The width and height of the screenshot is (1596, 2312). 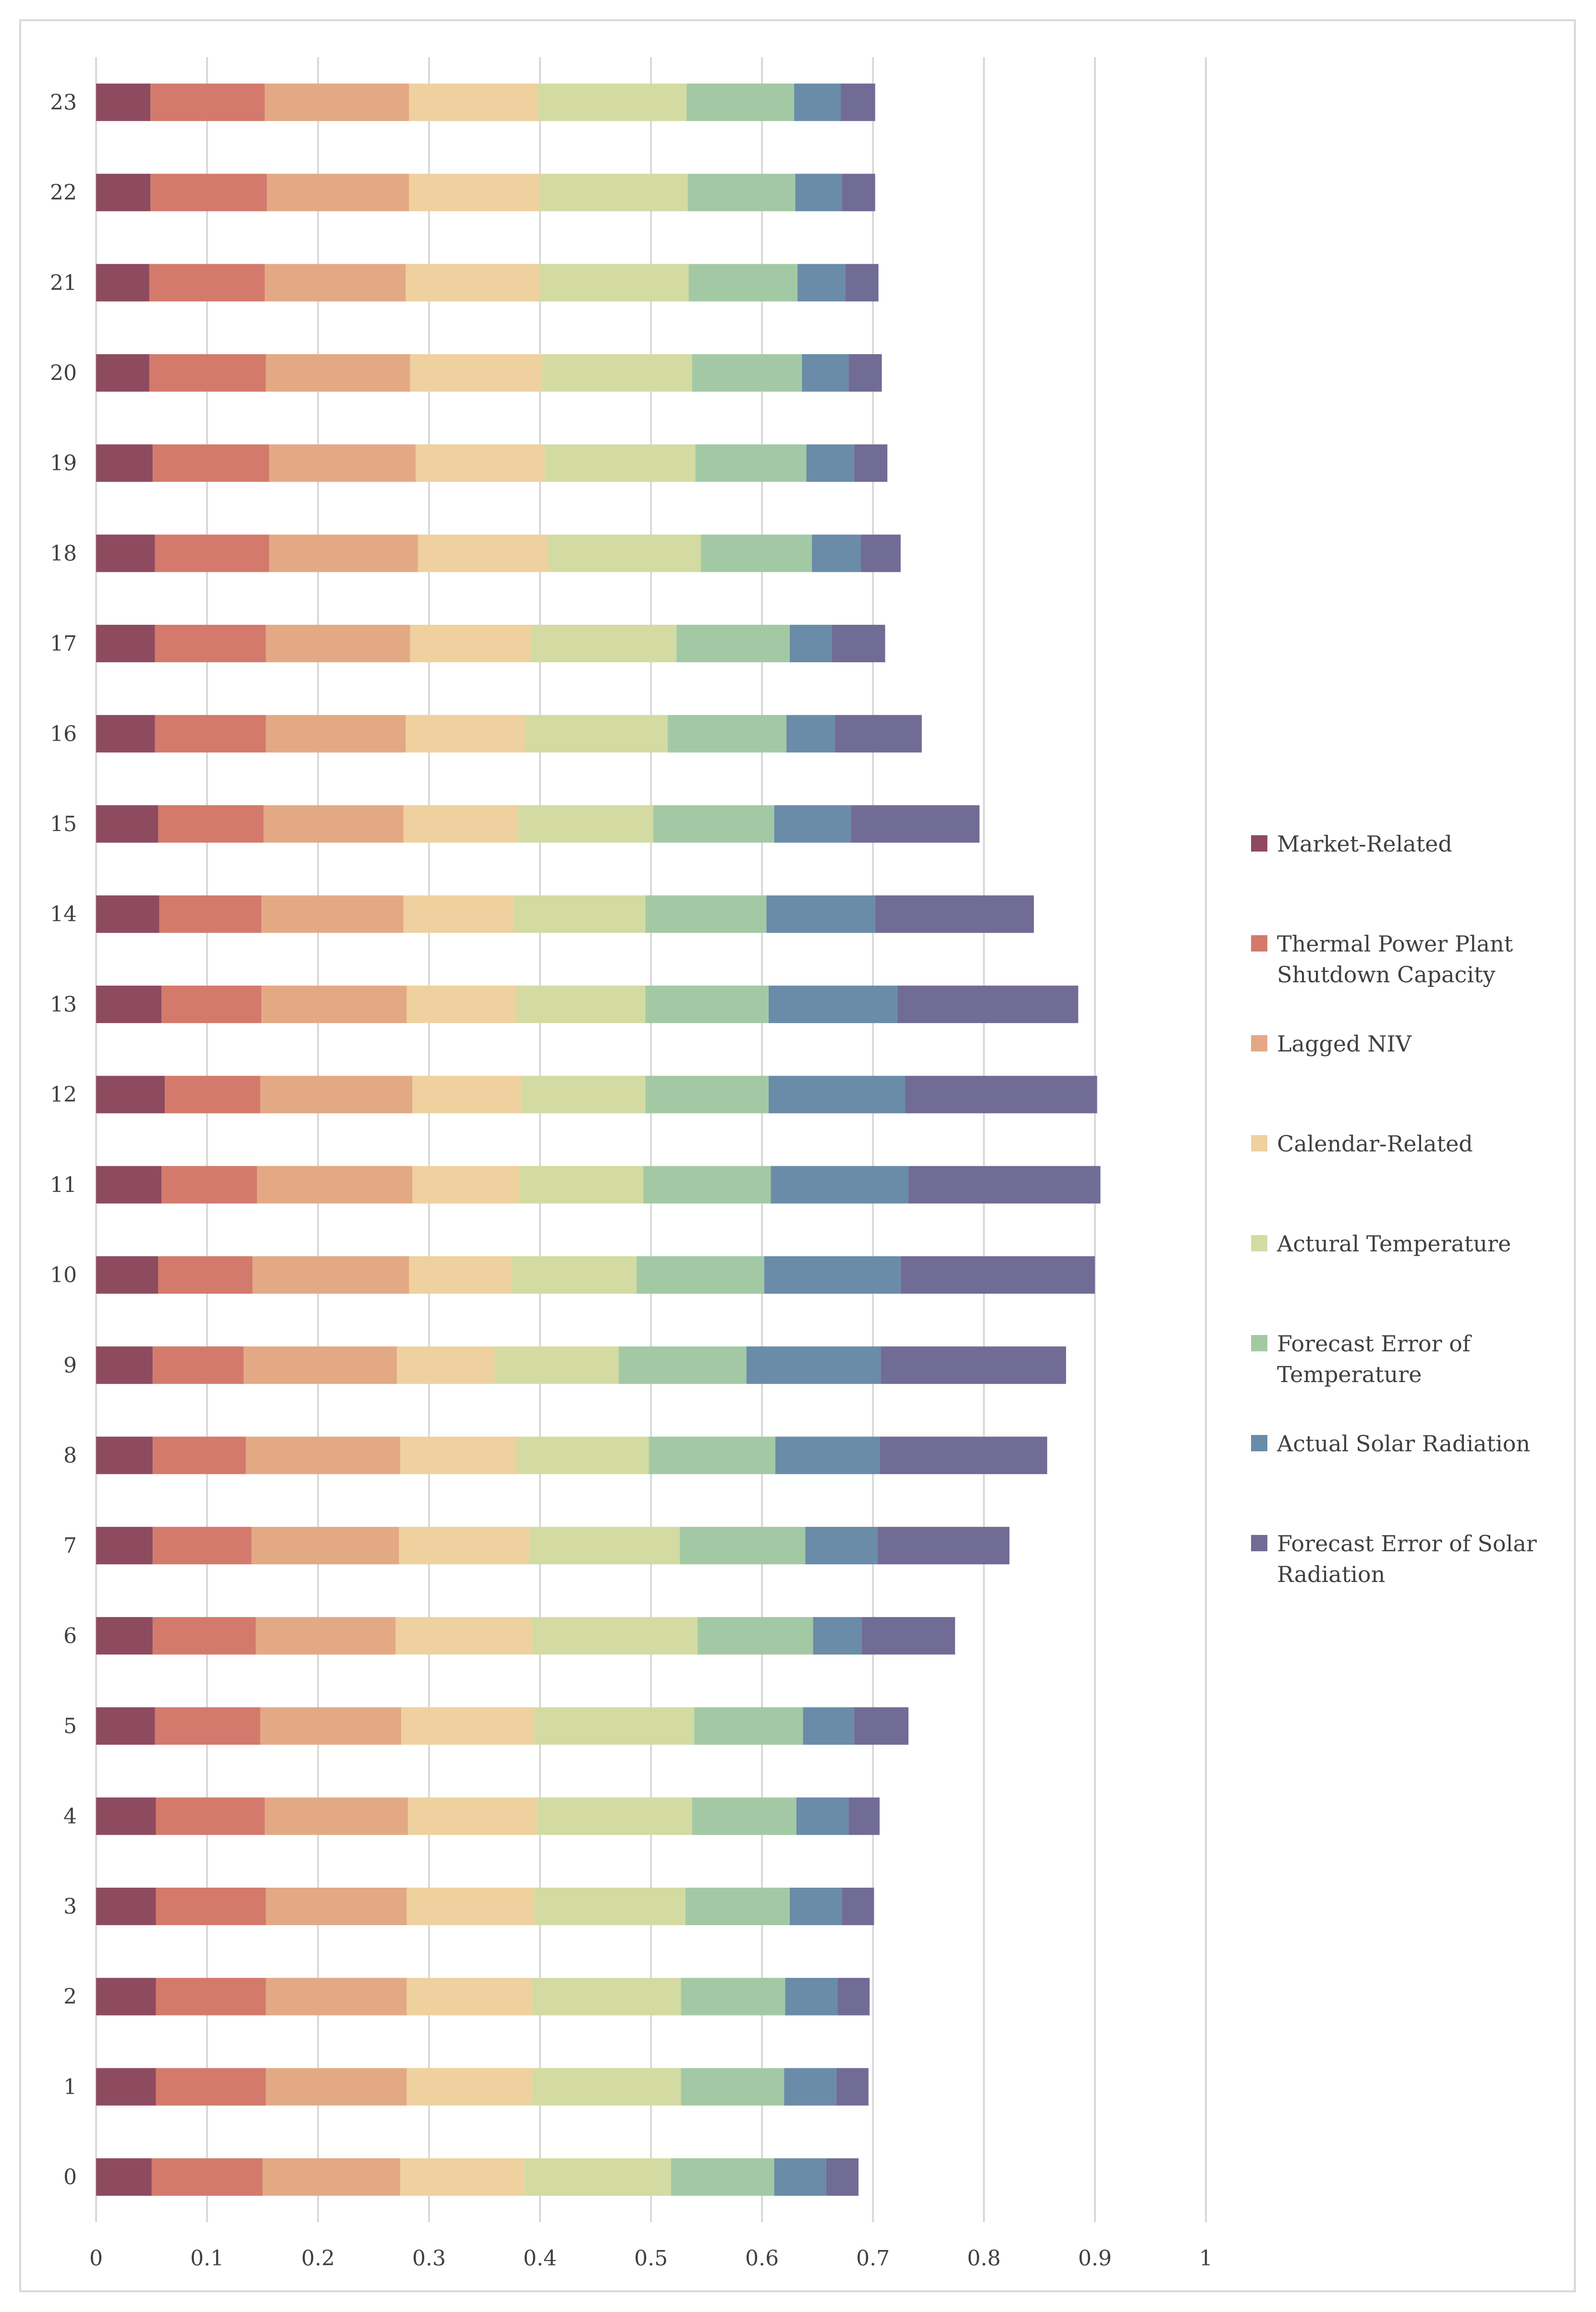 What do you see at coordinates (540, 2258) in the screenshot?
I see `x-tick-label: 0.4` at bounding box center [540, 2258].